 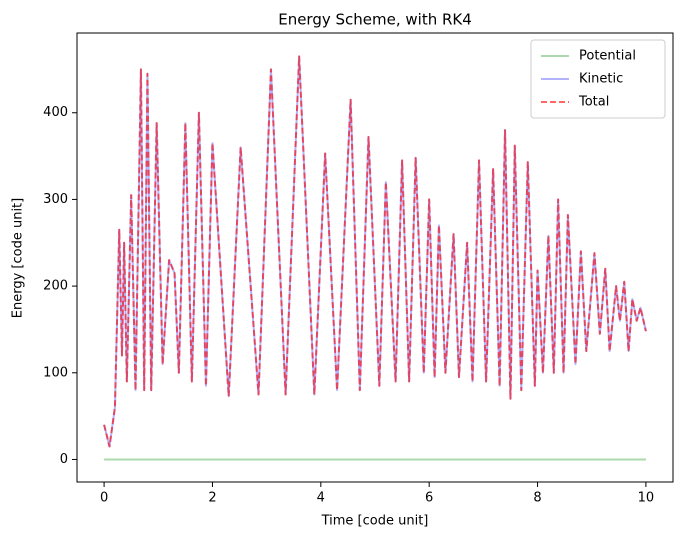 I want to click on y-axis-label: Energy [code unit], so click(x=18, y=258).